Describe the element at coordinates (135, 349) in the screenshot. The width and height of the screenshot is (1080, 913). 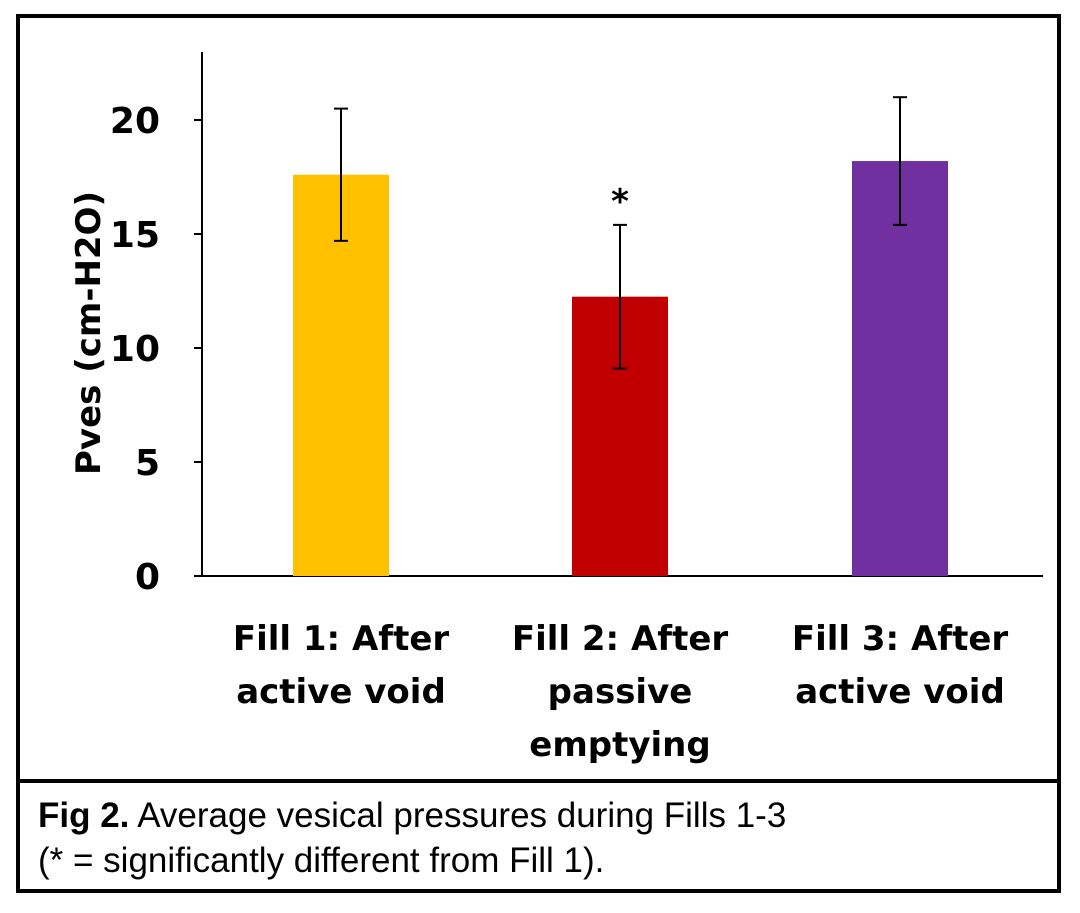
I see `y-tick-label-10: 10` at that location.